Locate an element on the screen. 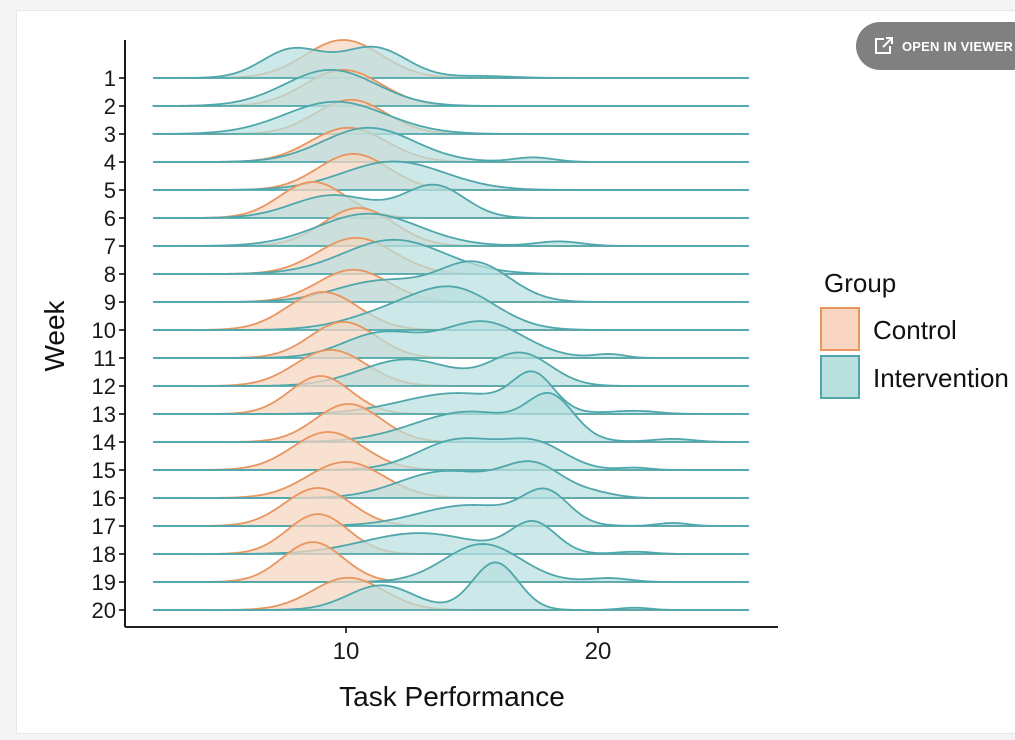 This screenshot has height=740, width=1015. open-in-viewer-button: OPEN IN VIEWER is located at coordinates (935, 46).